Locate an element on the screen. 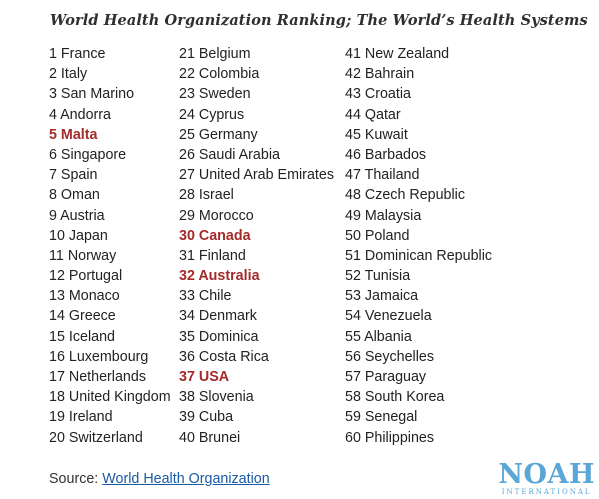  ranking-item: 6 Singapore is located at coordinates (88, 154).